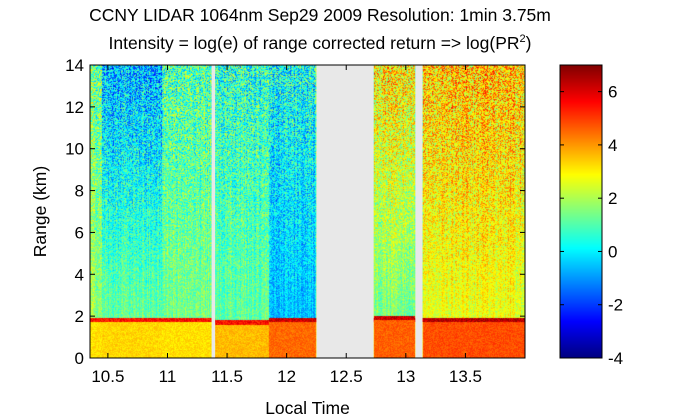 This screenshot has height=420, width=700. Describe the element at coordinates (74, 149) in the screenshot. I see `y-tick-label: 10` at that location.